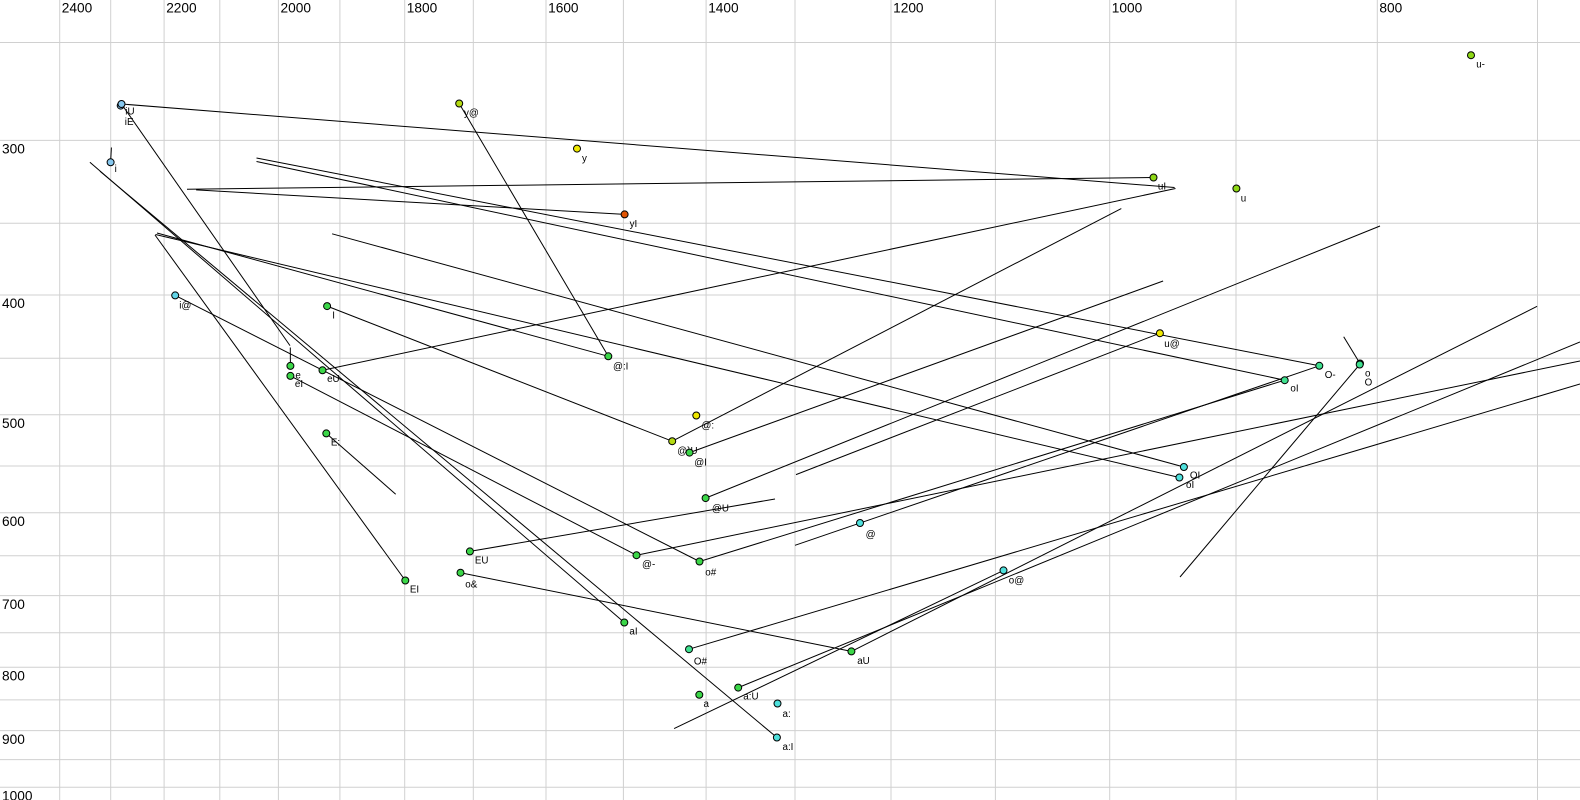 The image size is (1580, 800). I want to click on svg-text: 600, so click(13, 521).